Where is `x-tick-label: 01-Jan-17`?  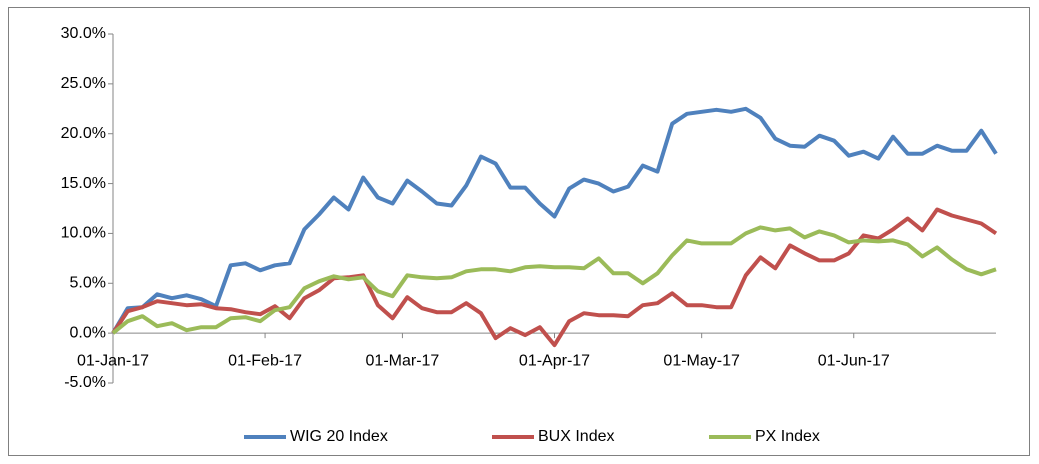
x-tick-label: 01-Jan-17 is located at coordinates (113, 360).